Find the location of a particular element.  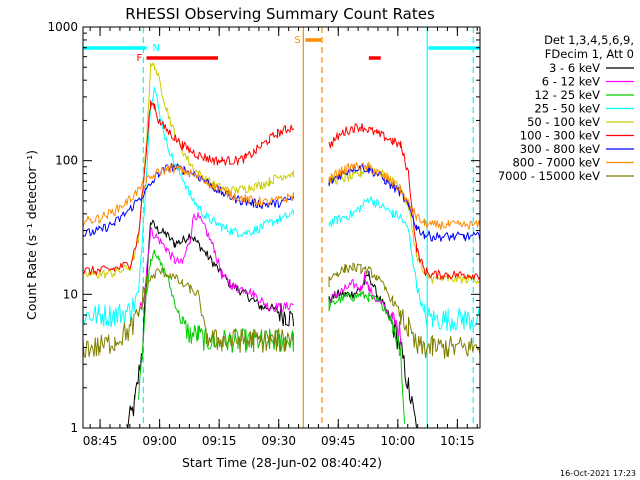

chart-title: RHESSI Observing Summary Count Rates is located at coordinates (280, 14).